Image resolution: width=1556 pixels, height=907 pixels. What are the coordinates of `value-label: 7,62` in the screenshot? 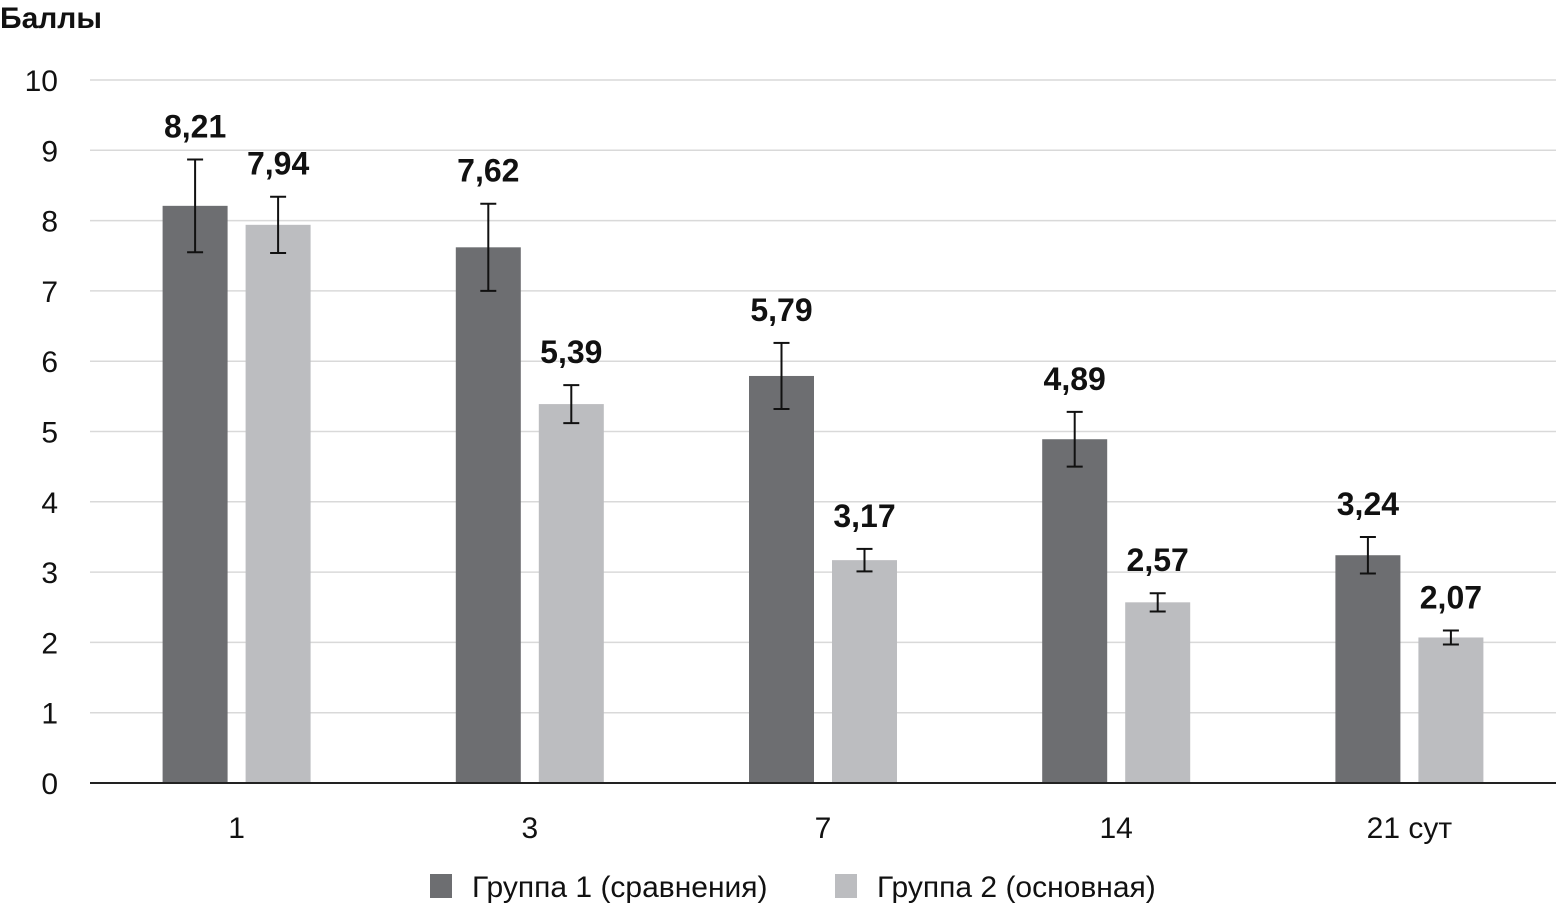 It's located at (488, 171).